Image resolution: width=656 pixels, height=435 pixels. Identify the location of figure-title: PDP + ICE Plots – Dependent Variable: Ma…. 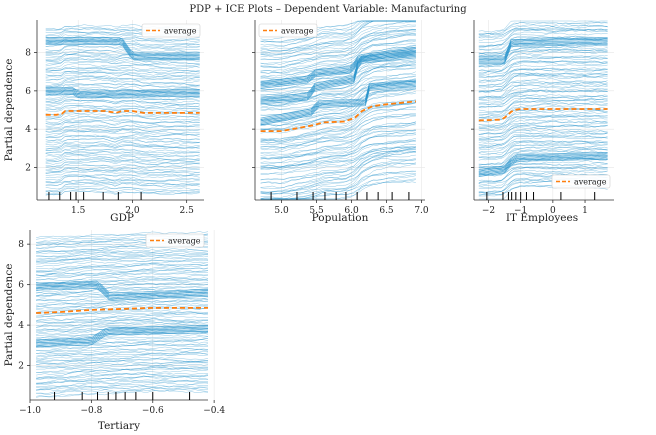
(328, 9).